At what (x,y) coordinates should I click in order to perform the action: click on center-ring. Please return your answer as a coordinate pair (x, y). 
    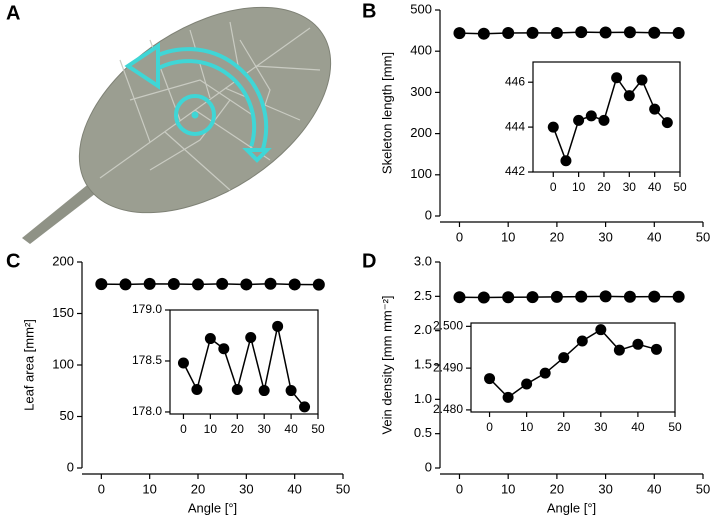
    Looking at the image, I should click on (195, 115).